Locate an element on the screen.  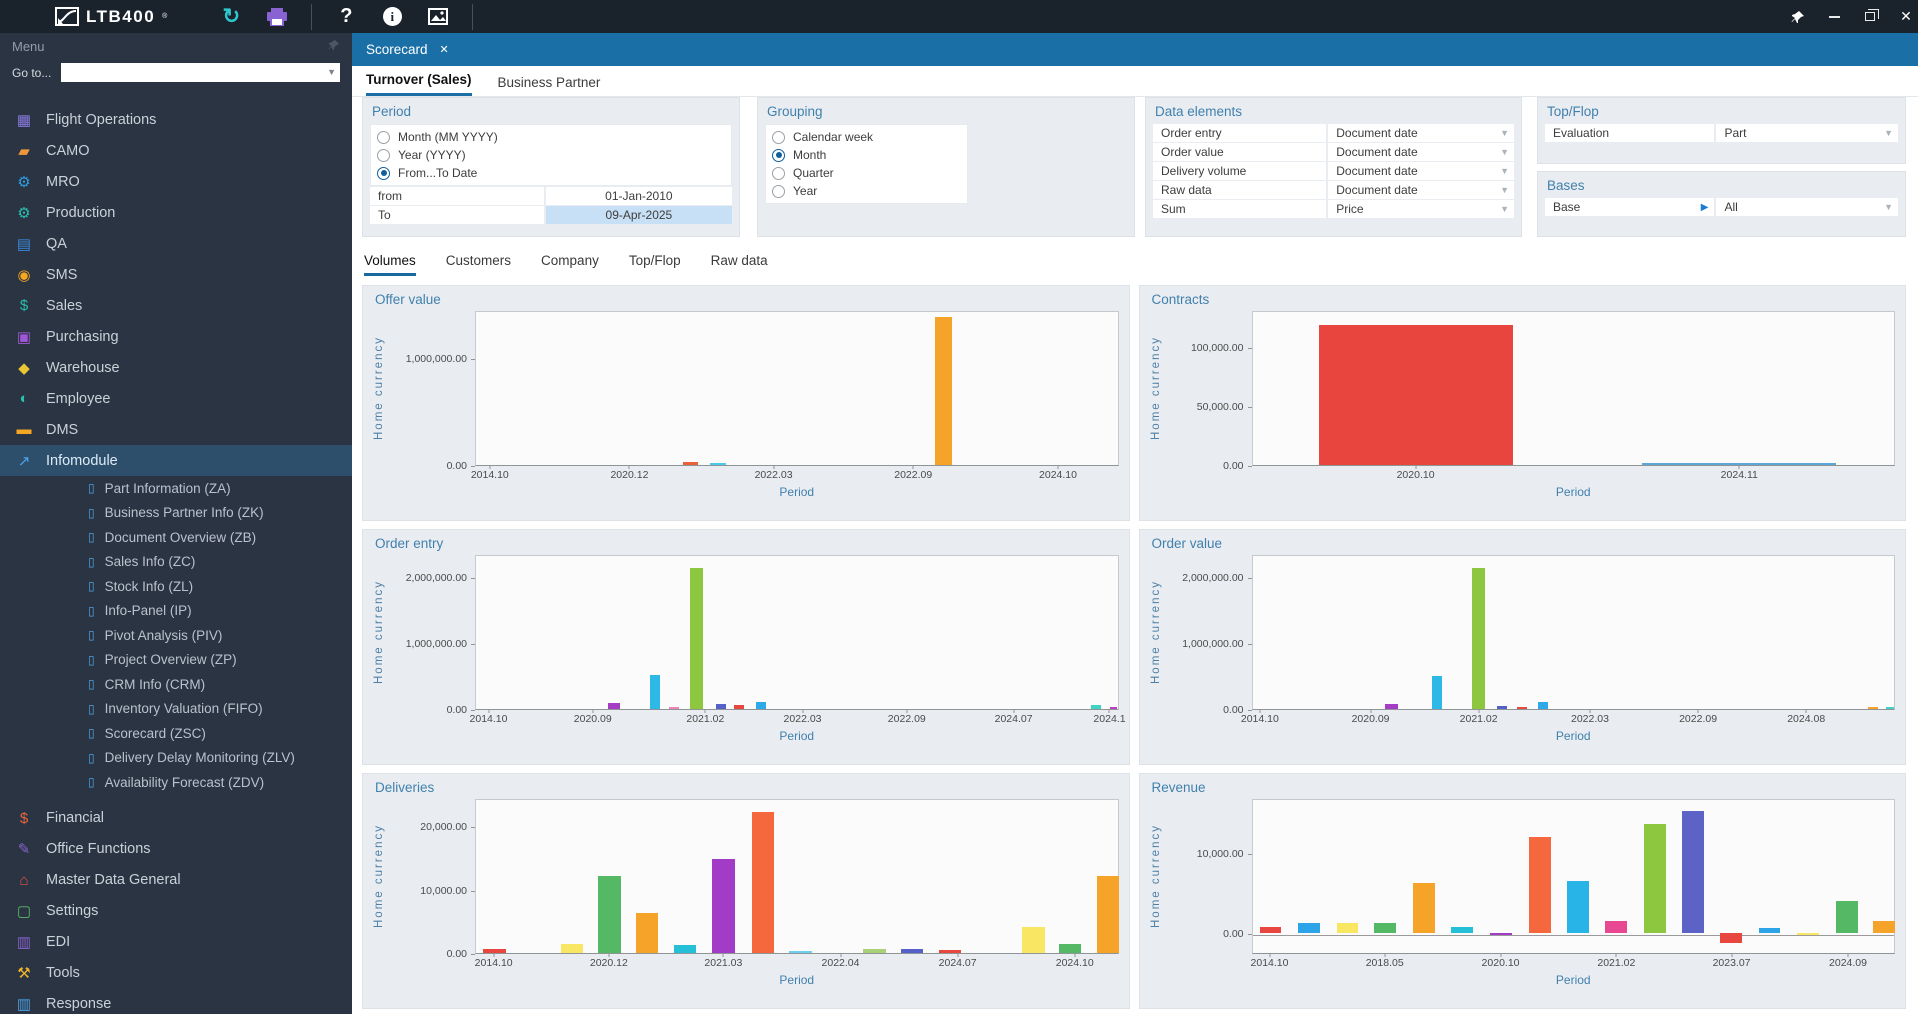
grouping-option-month: Month is located at coordinates (866, 155).